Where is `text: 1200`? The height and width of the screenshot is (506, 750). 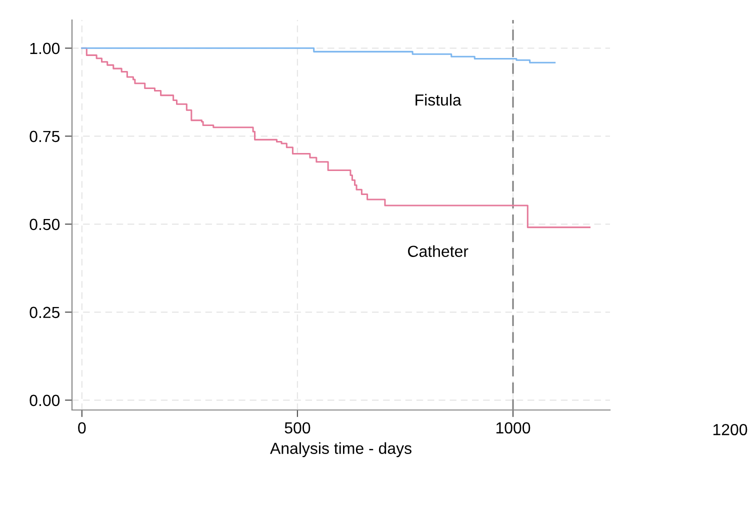
text: 1200 is located at coordinates (730, 430).